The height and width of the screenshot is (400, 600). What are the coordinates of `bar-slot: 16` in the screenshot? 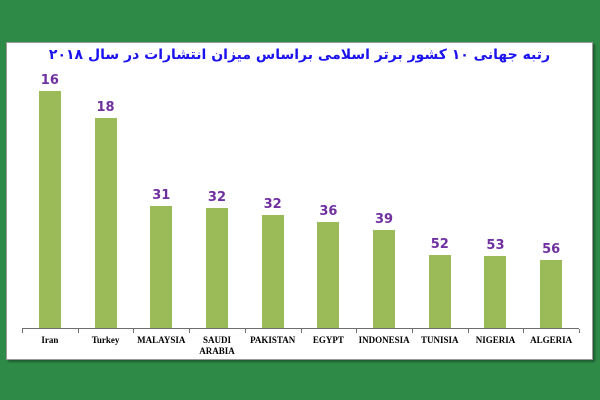 It's located at (50, 185).